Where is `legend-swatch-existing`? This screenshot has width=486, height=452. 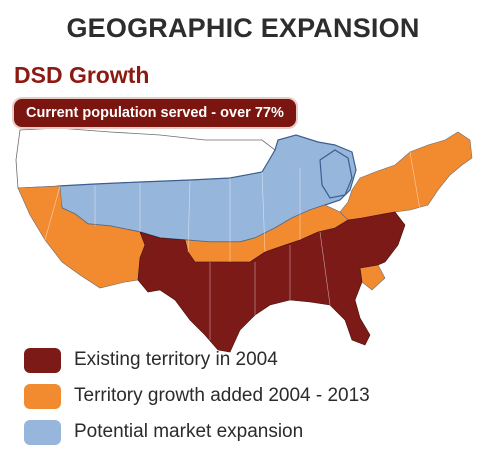
legend-swatch-existing is located at coordinates (42, 360).